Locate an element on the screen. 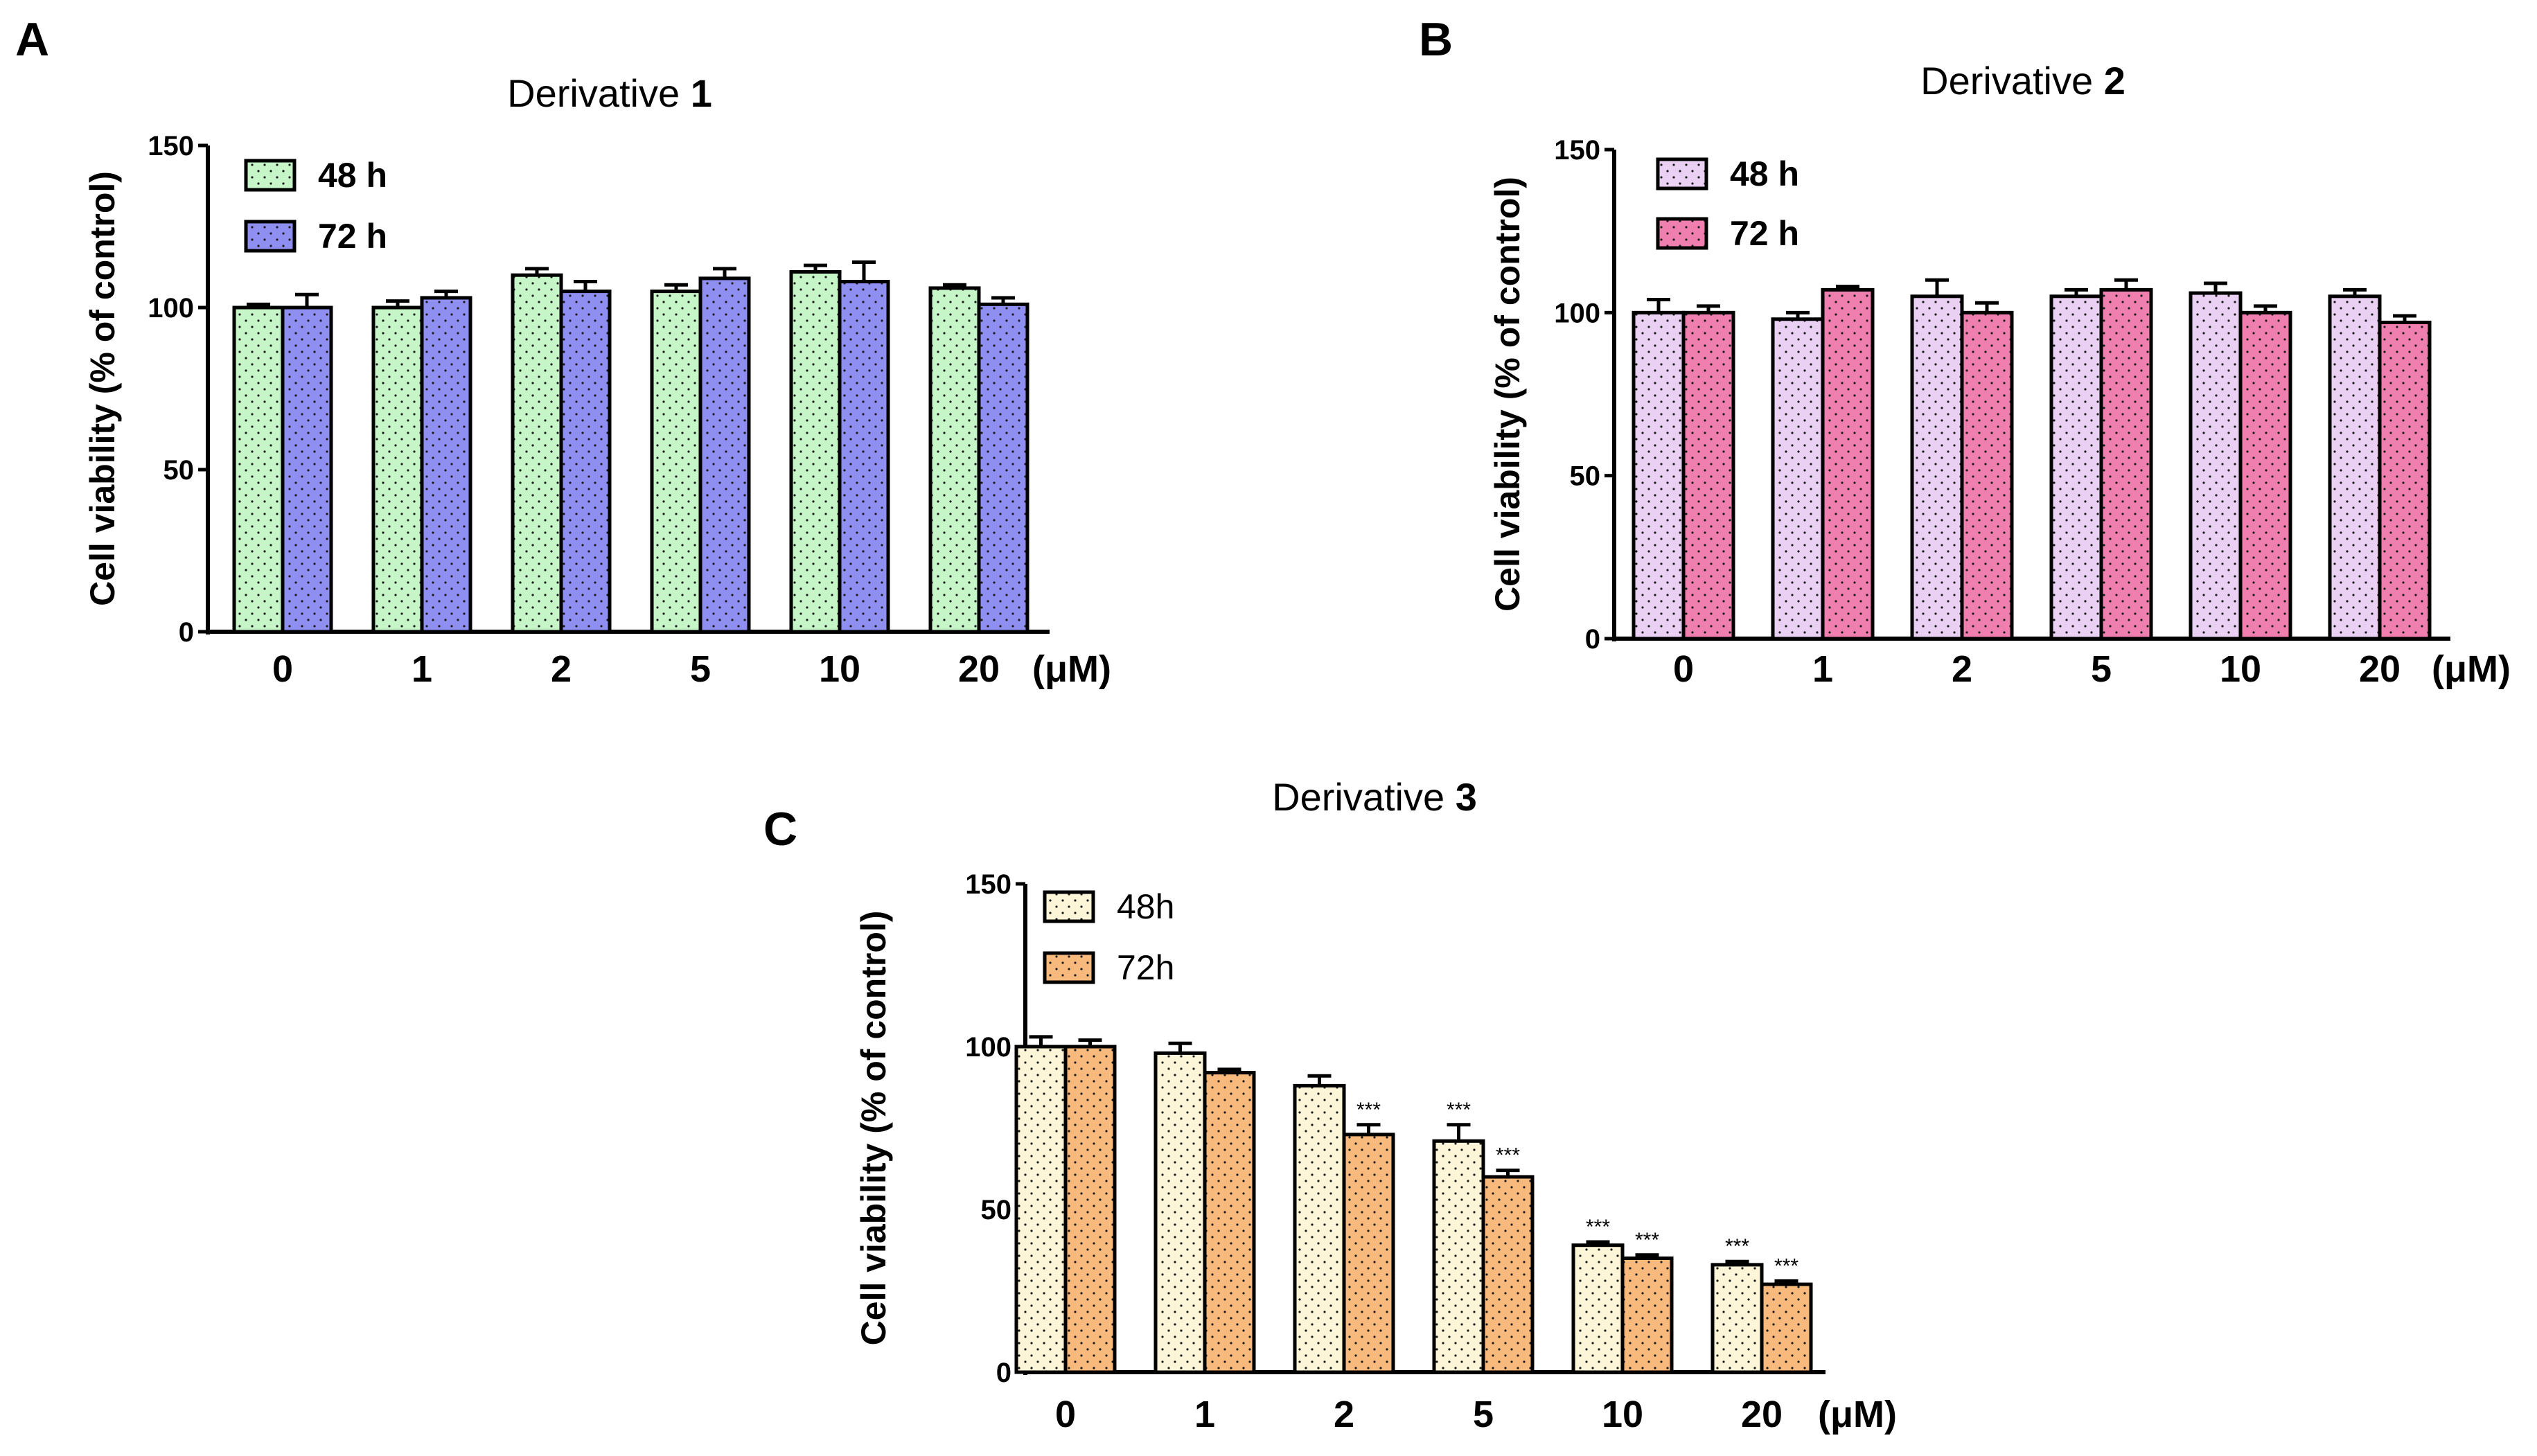  panel-c-bar-72h-10-significance: *** is located at coordinates (1647, 1240).